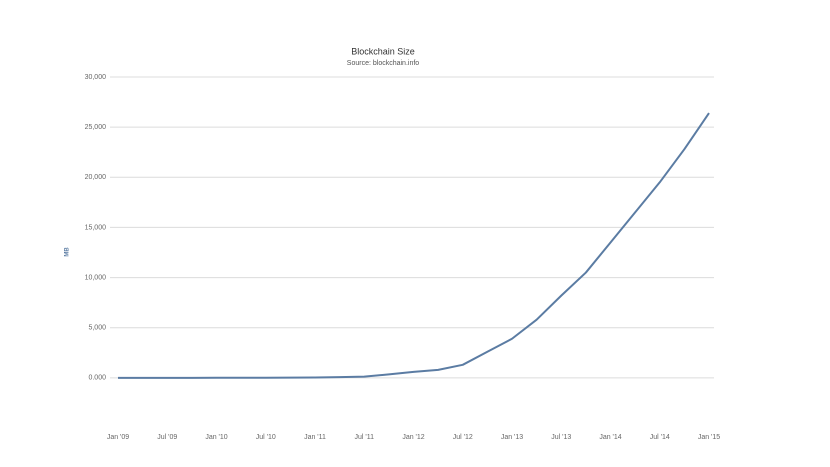  Describe the element at coordinates (96, 77) in the screenshot. I see `y-tick-label: 30,000` at that location.